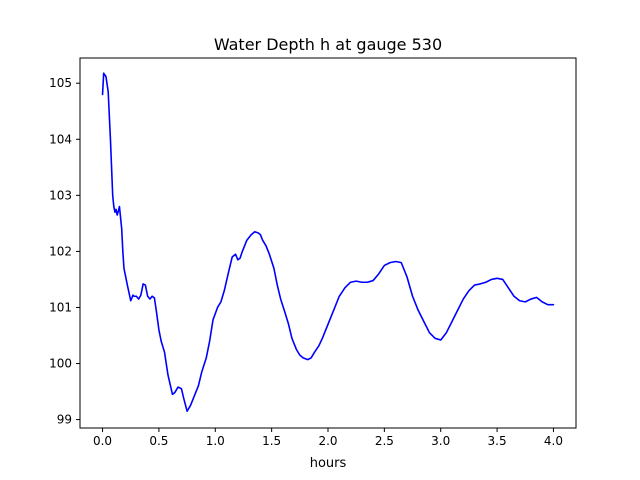 This screenshot has width=640, height=480. Describe the element at coordinates (215, 441) in the screenshot. I see `x-tick-label: 1.0` at that location.